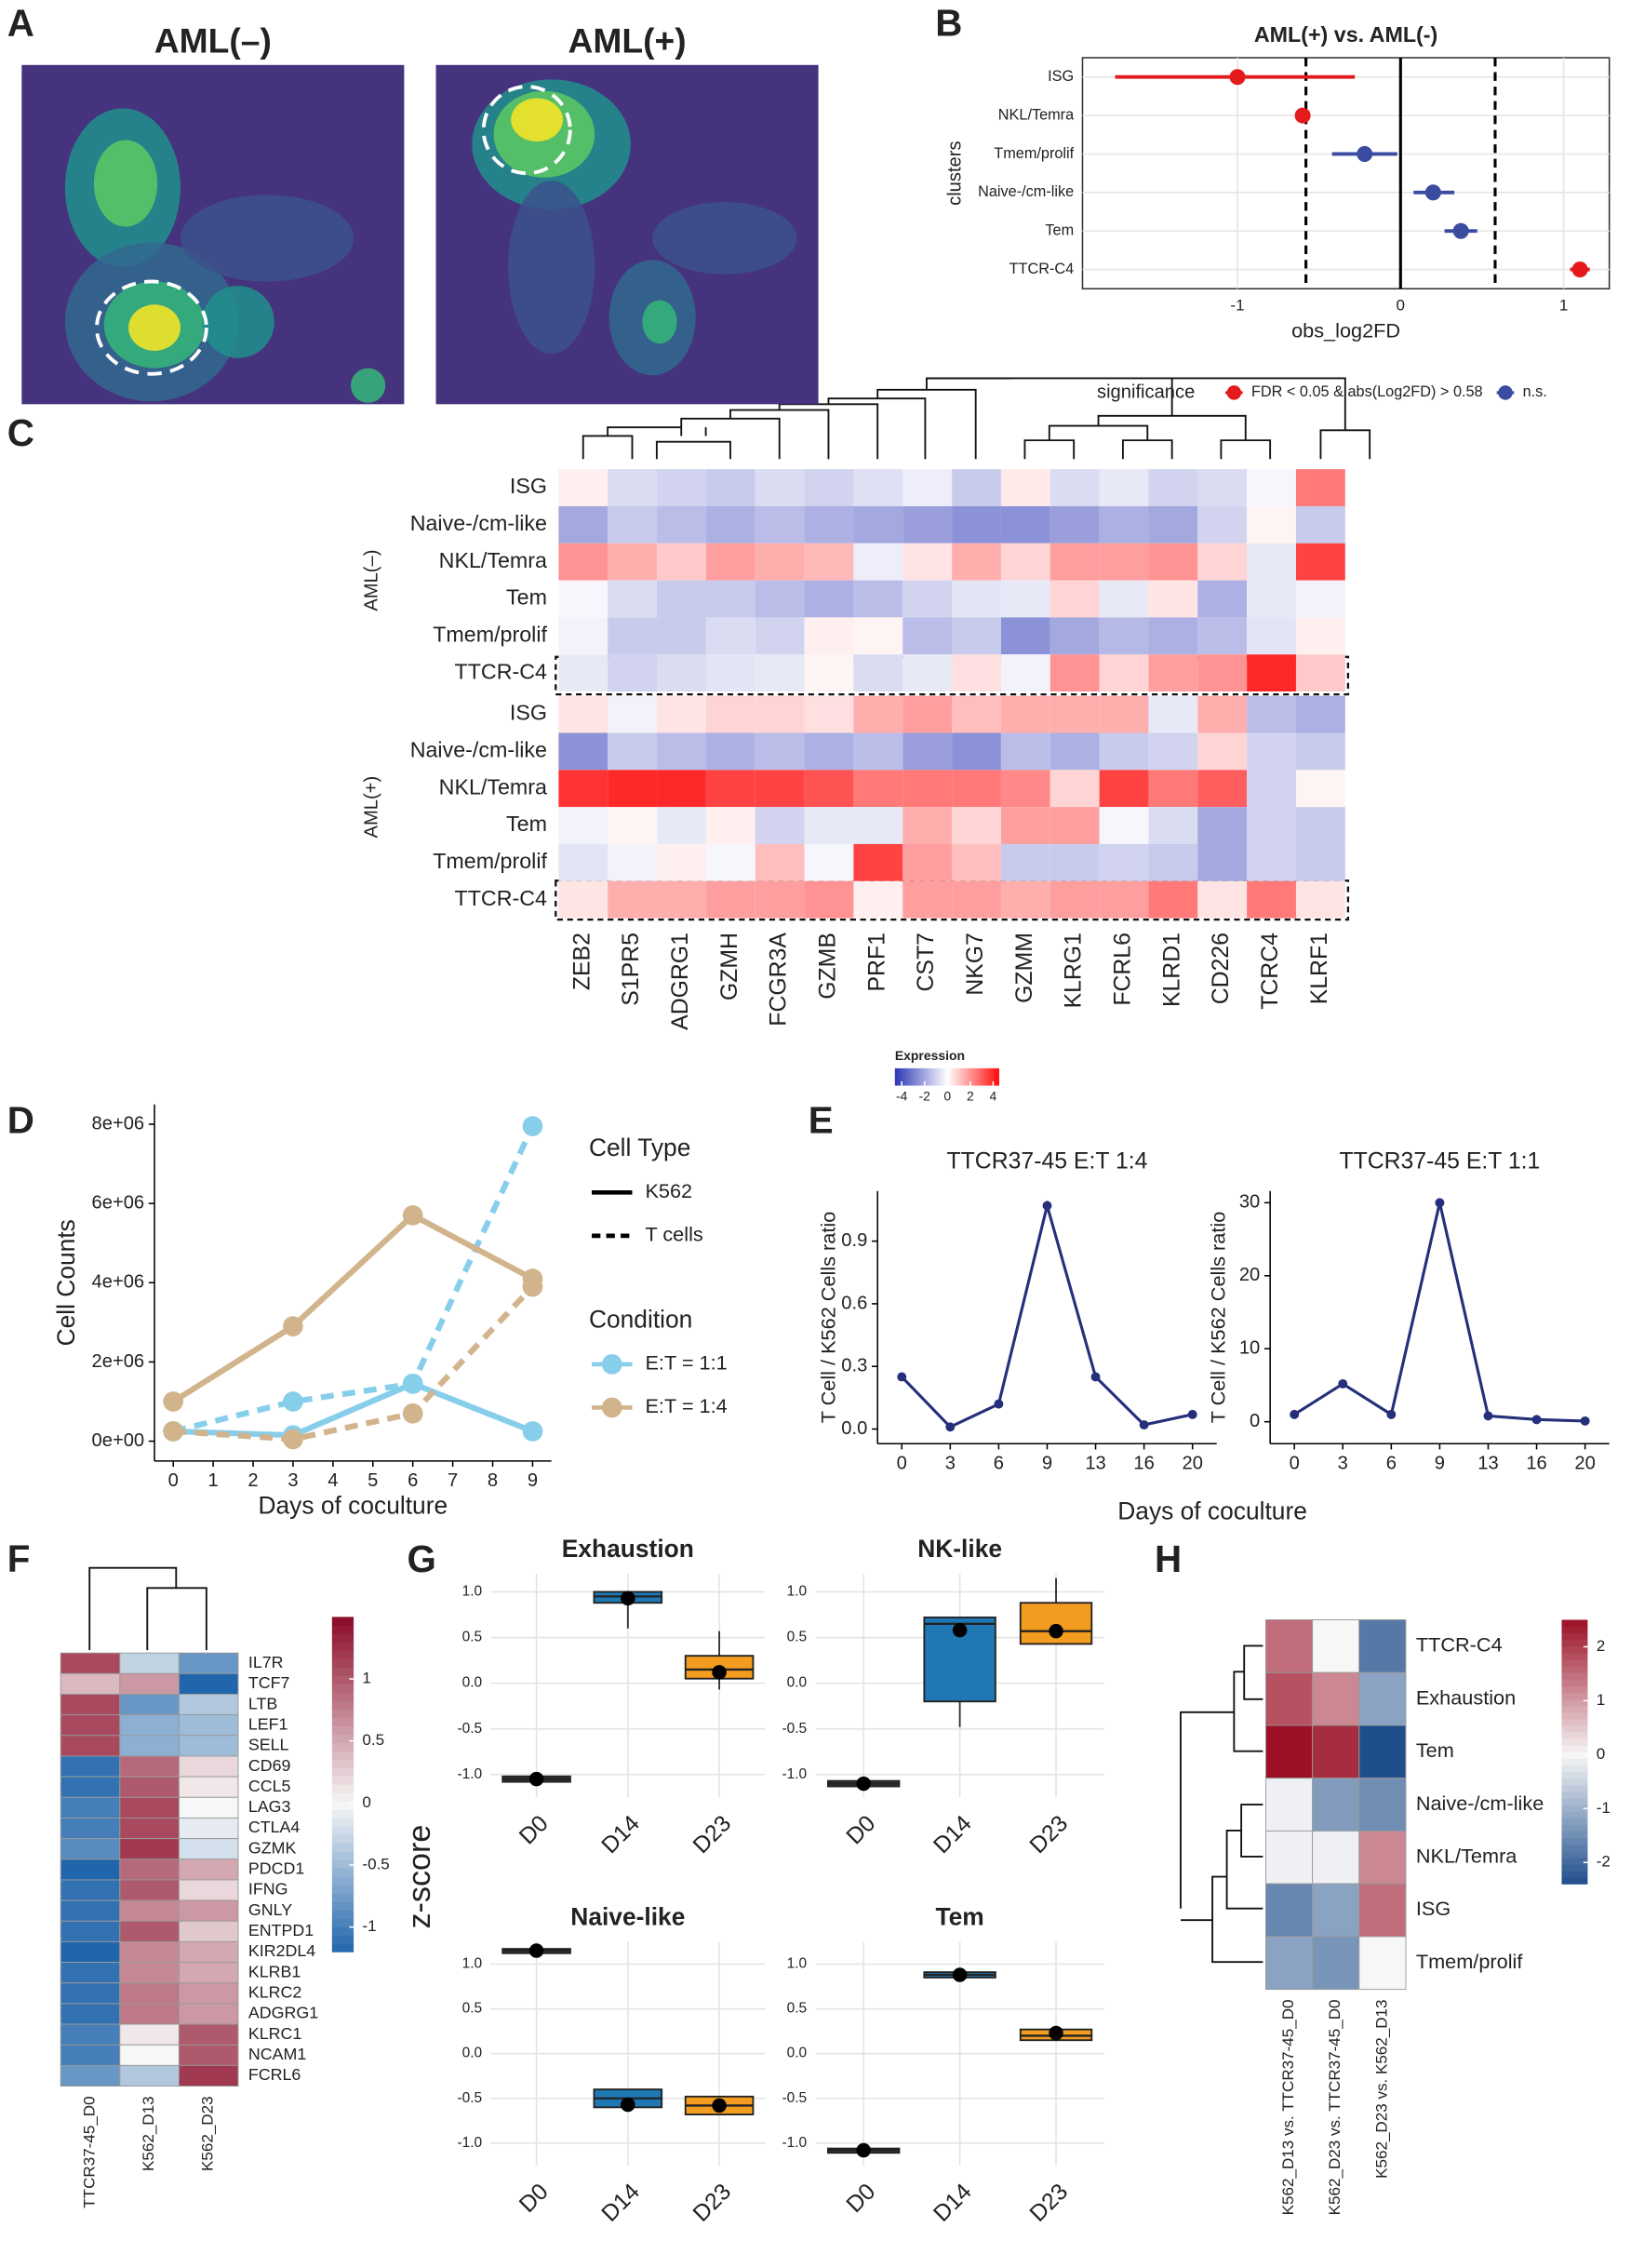  I want to click on colorbar-title: Expression, so click(930, 1055).